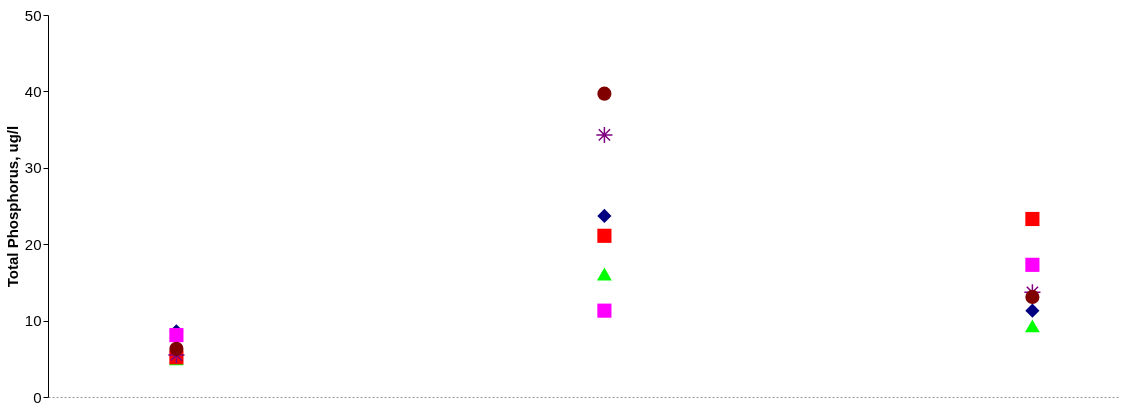 The height and width of the screenshot is (409, 1123). I want to click on y-tick-label: 30, so click(33, 168).